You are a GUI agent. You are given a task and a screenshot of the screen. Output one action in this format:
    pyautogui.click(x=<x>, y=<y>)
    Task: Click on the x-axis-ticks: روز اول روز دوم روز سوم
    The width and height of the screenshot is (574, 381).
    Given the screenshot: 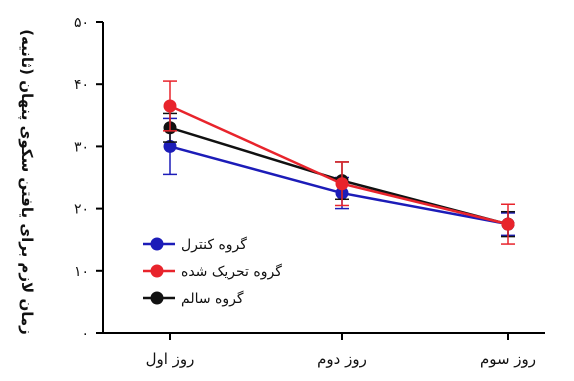 What is the action you would take?
    pyautogui.click(x=341, y=350)
    